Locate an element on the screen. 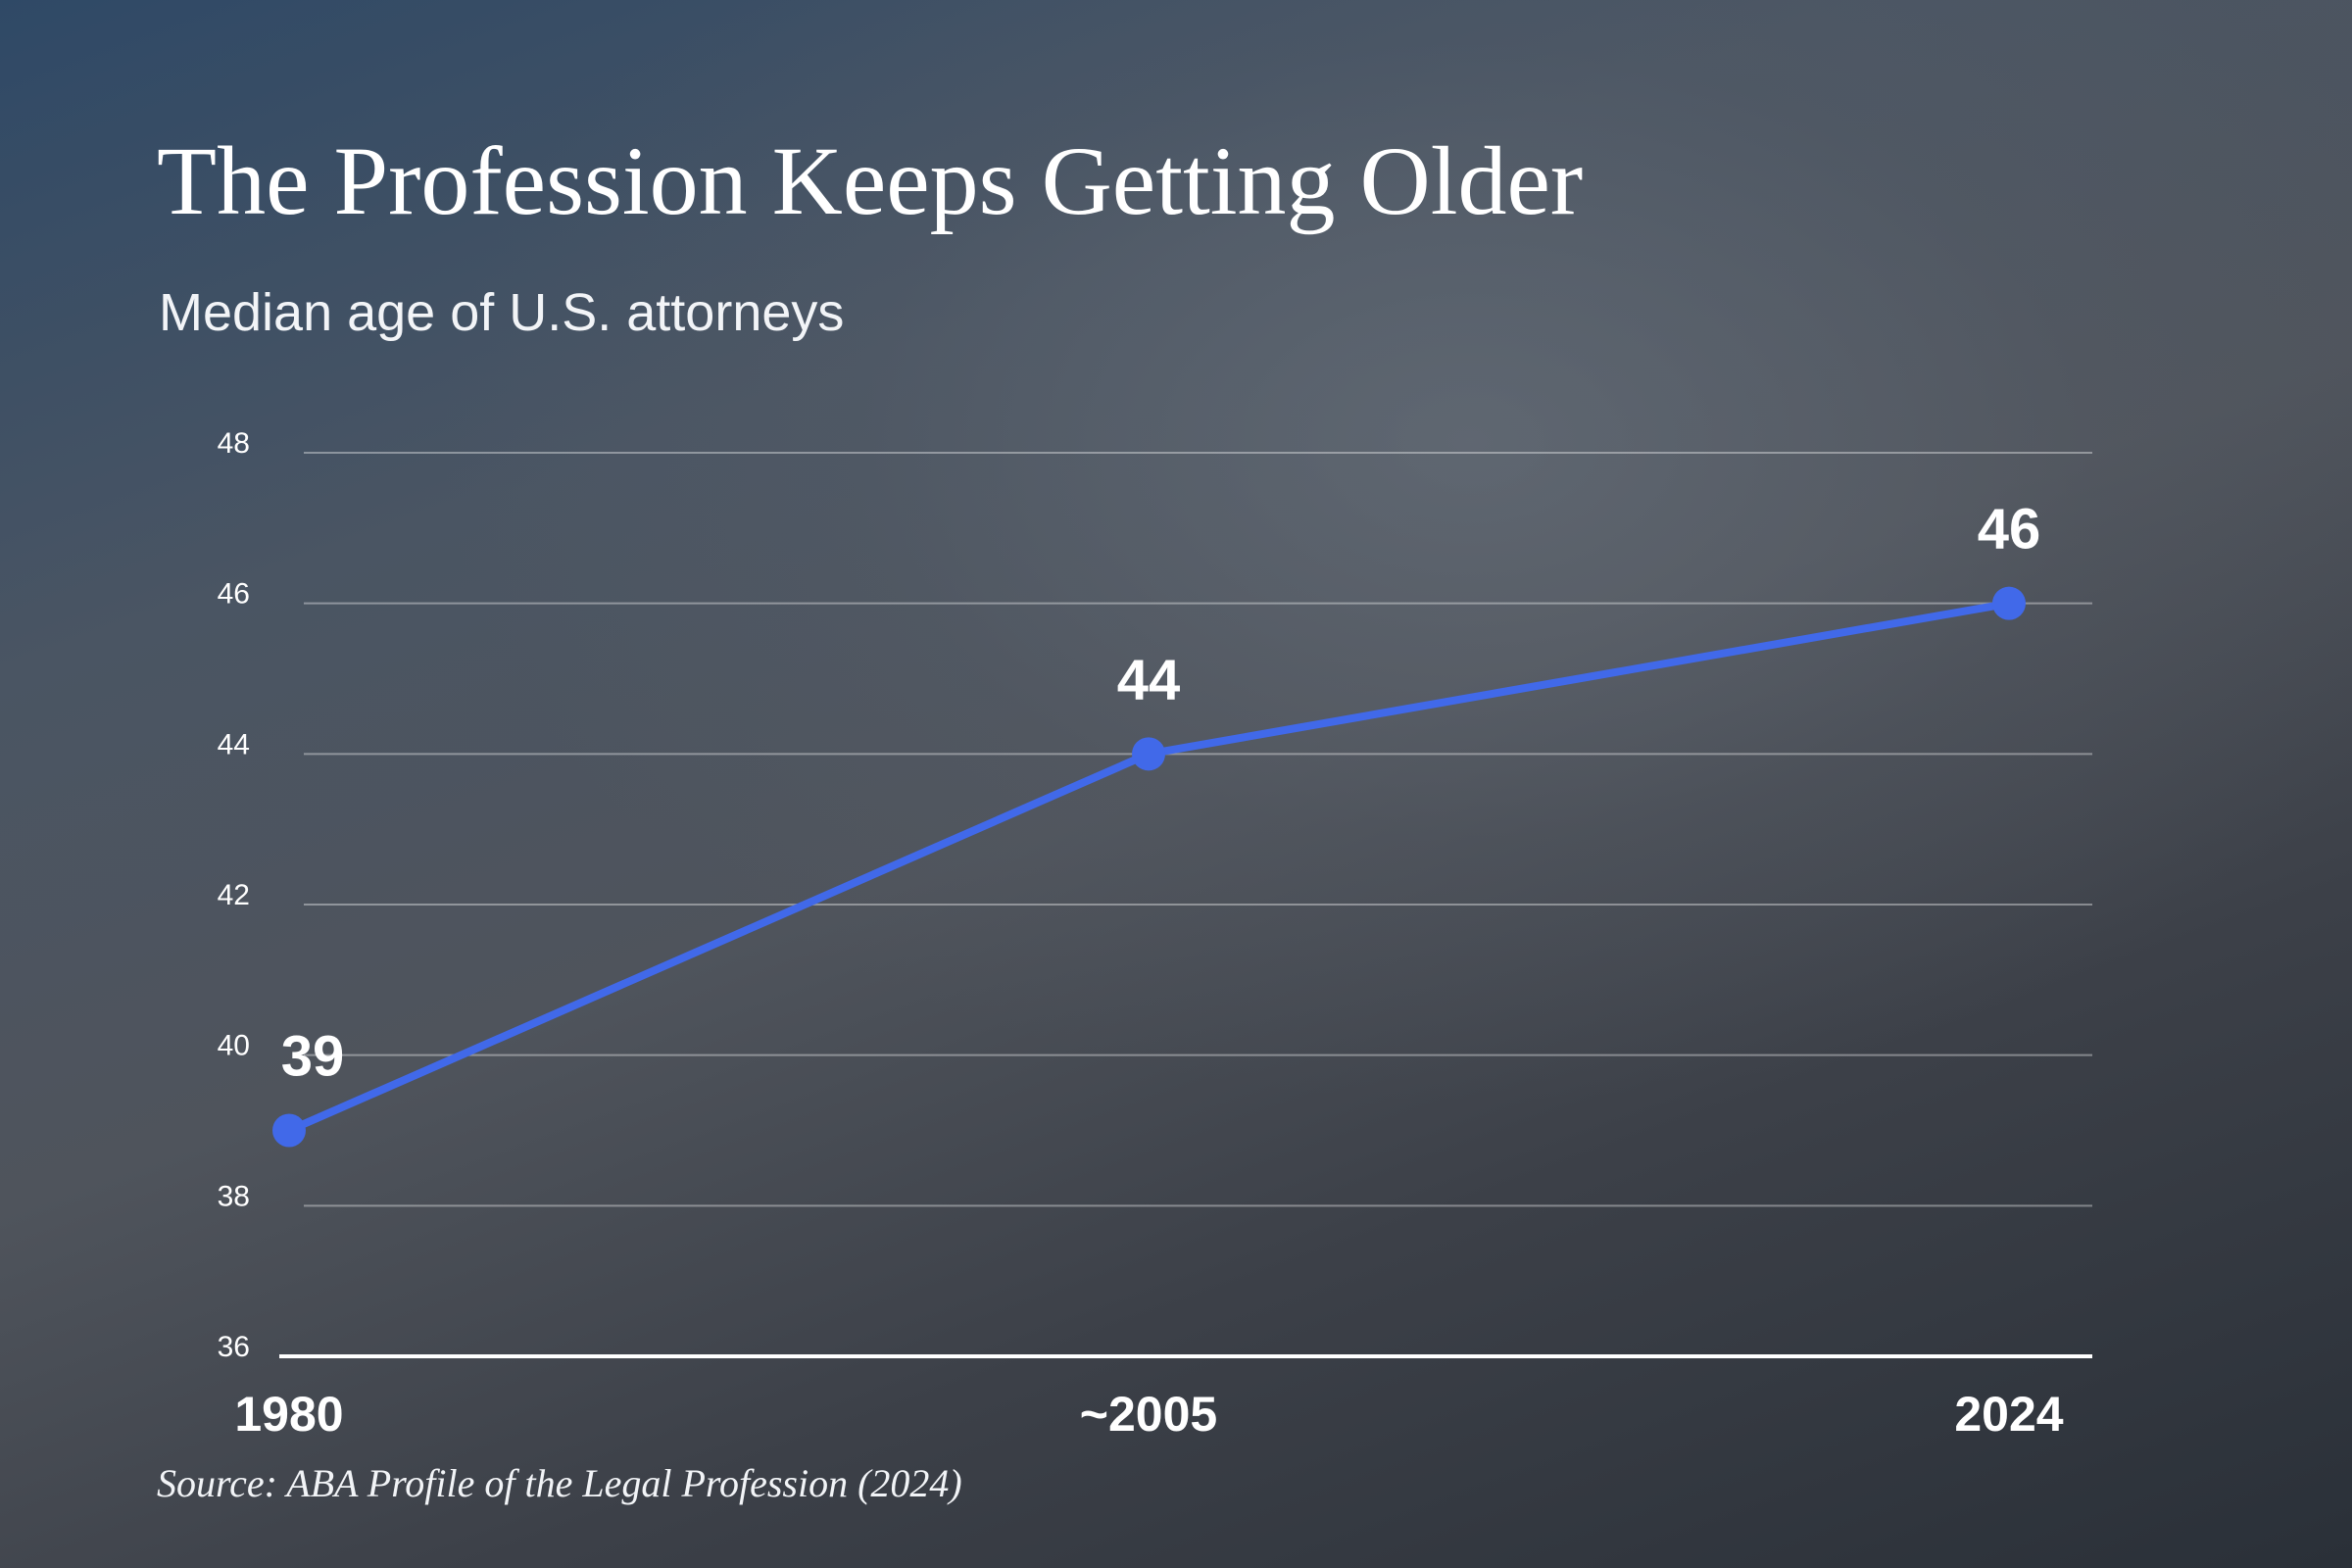 The image size is (2352, 1568). data-label-2005: 44 is located at coordinates (1149, 679).